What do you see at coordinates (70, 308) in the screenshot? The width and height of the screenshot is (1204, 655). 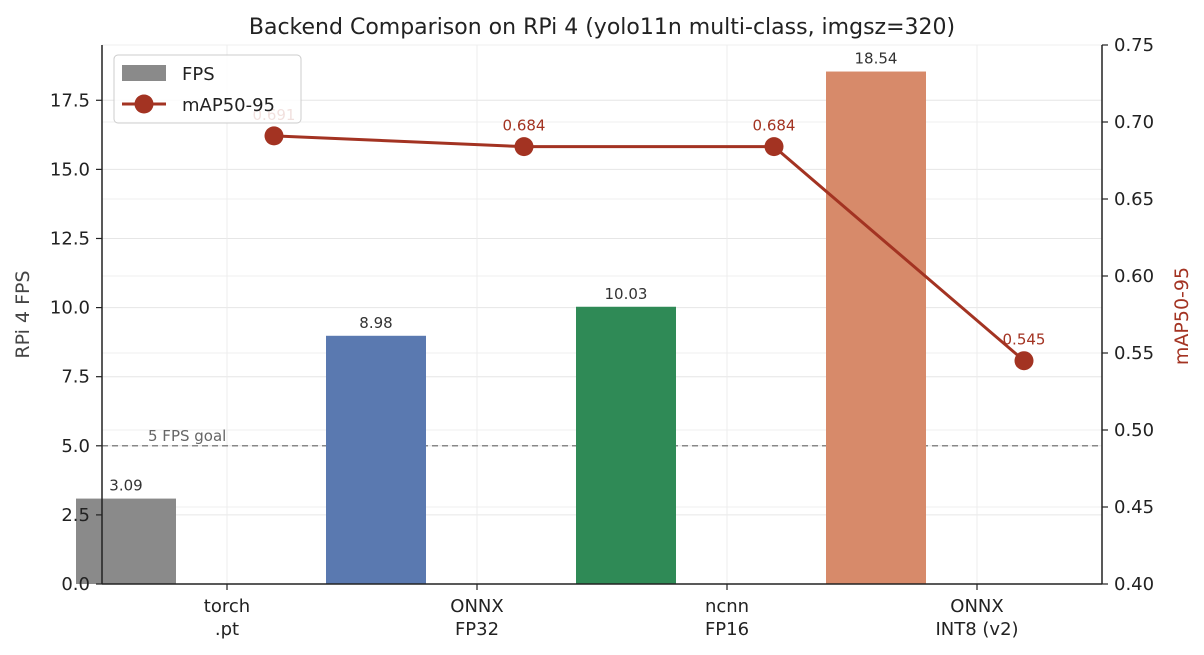 I see `left-tick-label: 10.0` at bounding box center [70, 308].